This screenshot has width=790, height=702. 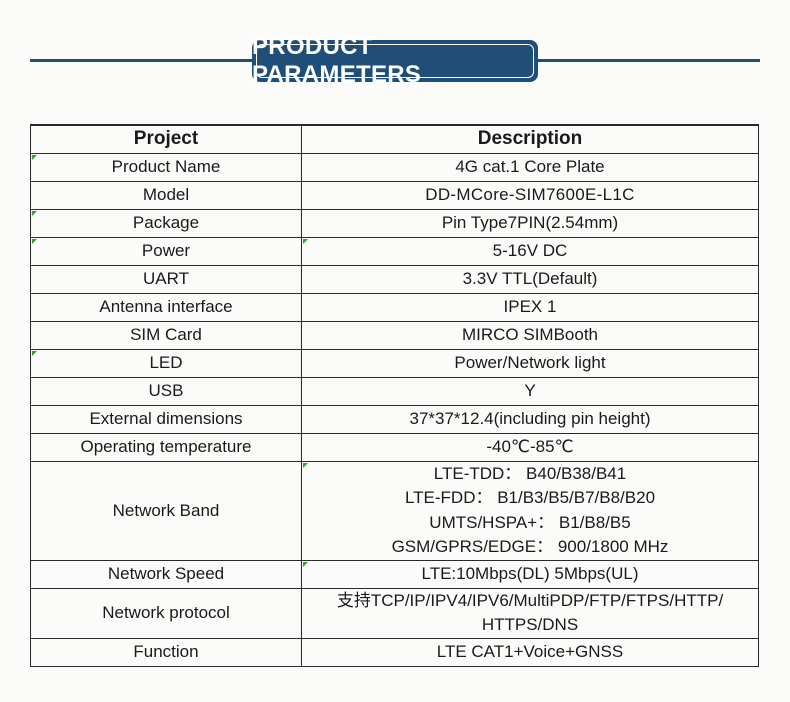 What do you see at coordinates (530, 391) in the screenshot?
I see `row-value: Y` at bounding box center [530, 391].